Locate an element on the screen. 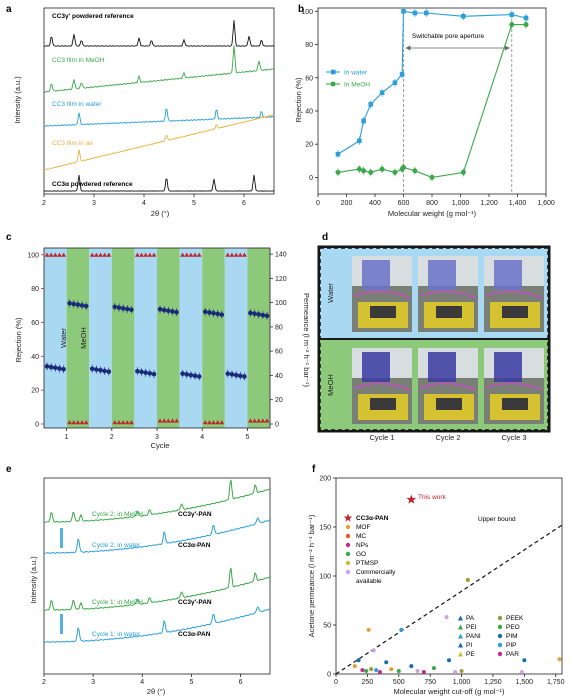 The height and width of the screenshot is (697, 572). c-xtick-label: 4 is located at coordinates (202, 437).